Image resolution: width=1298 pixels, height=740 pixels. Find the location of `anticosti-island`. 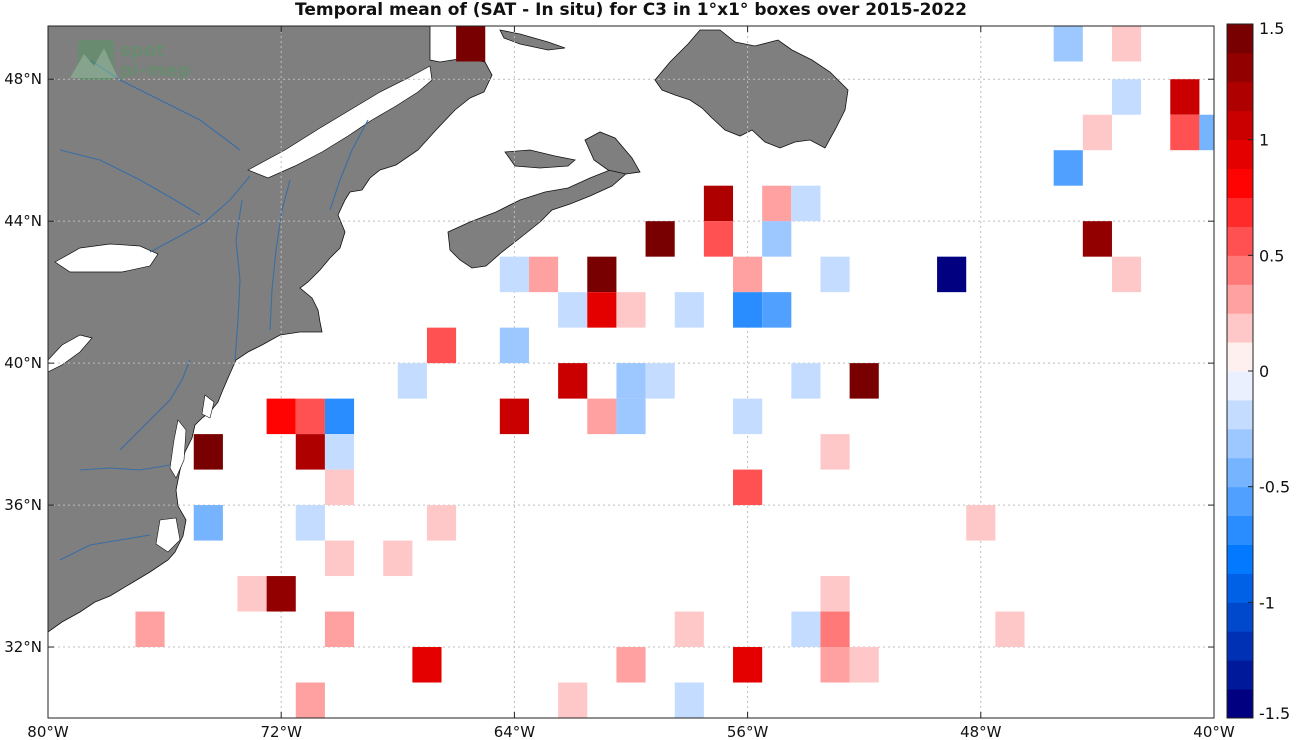

anticosti-island is located at coordinates (532, 40).